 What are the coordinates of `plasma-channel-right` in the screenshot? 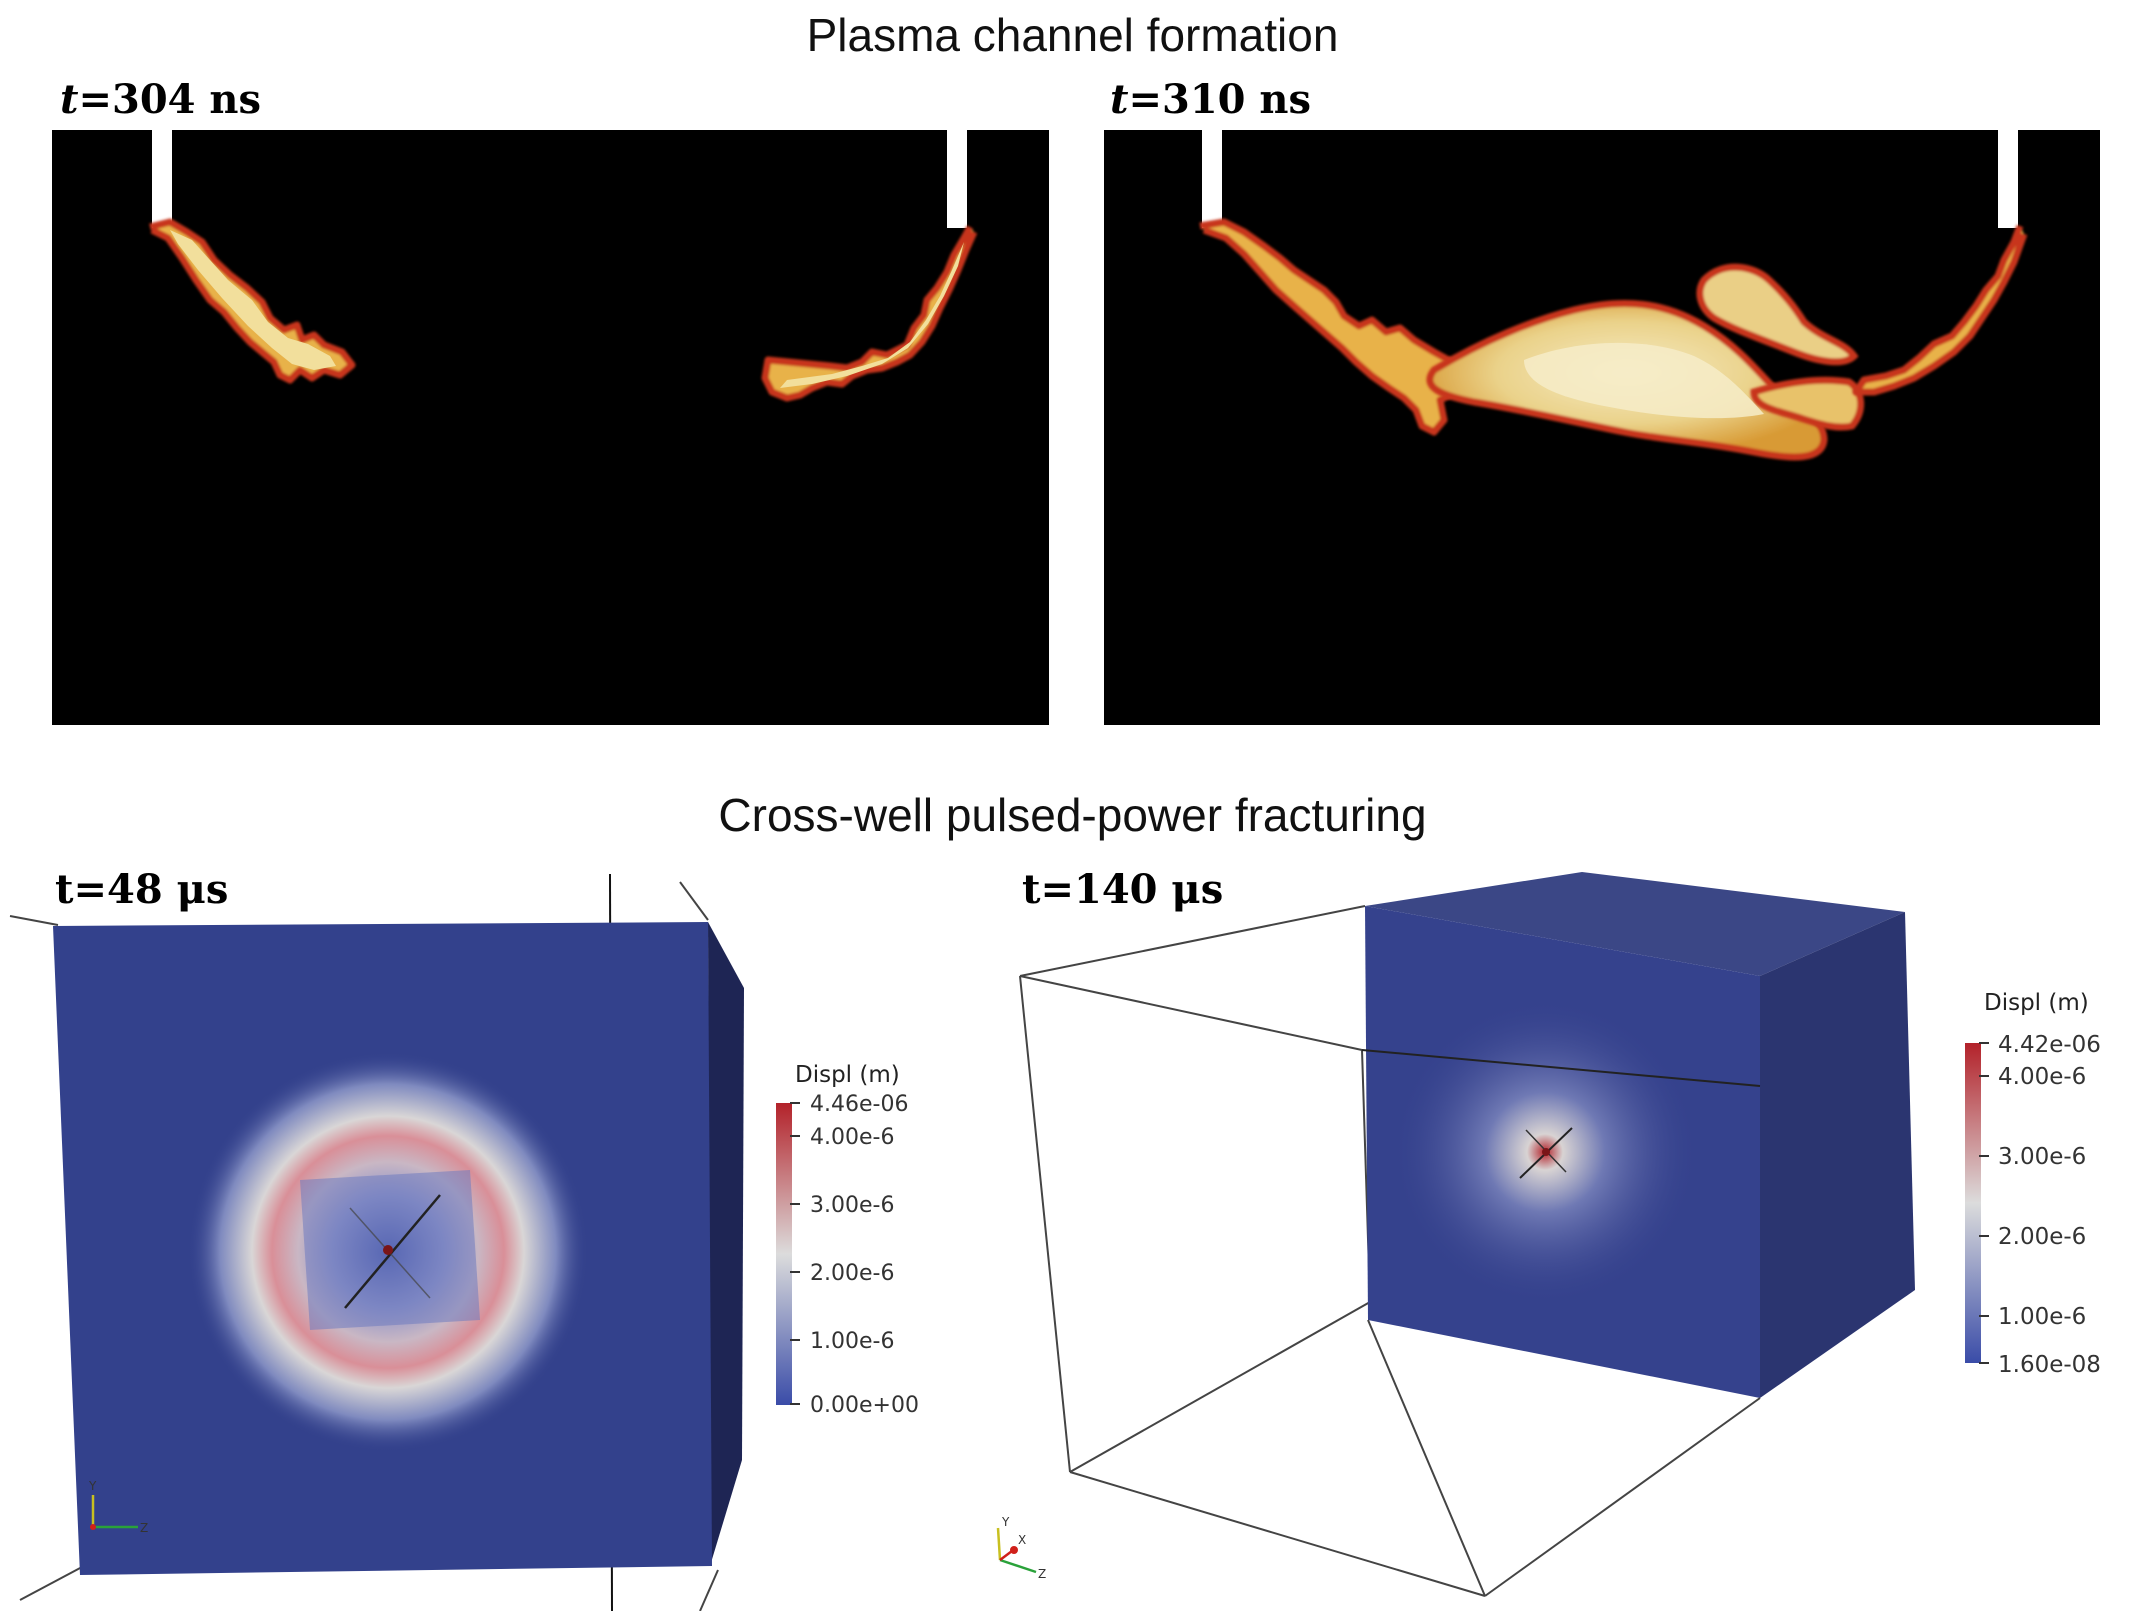 It's located at (869, 313).